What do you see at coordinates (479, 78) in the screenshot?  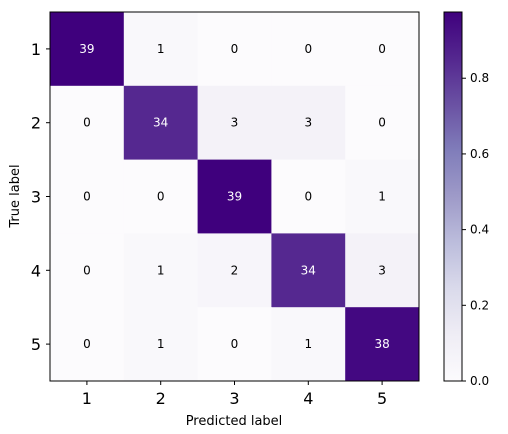 I see `colorbar-tick-label: 0.8` at bounding box center [479, 78].